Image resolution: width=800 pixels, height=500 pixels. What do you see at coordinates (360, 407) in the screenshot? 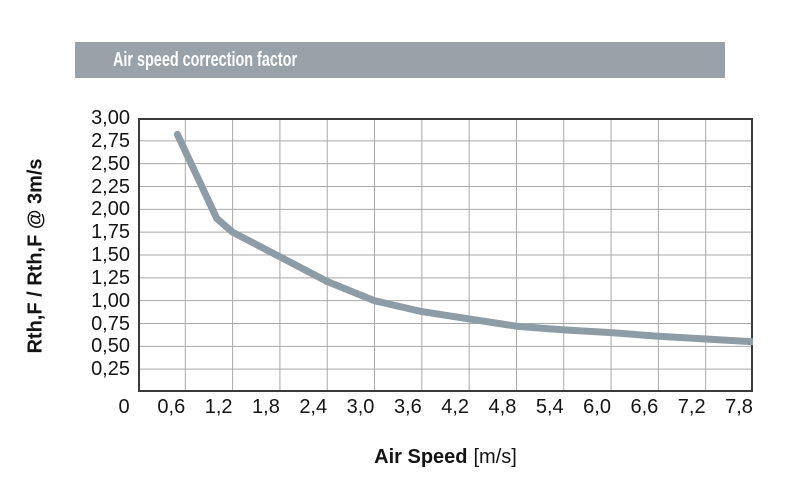
I see `x-tick-label: 3,0` at bounding box center [360, 407].